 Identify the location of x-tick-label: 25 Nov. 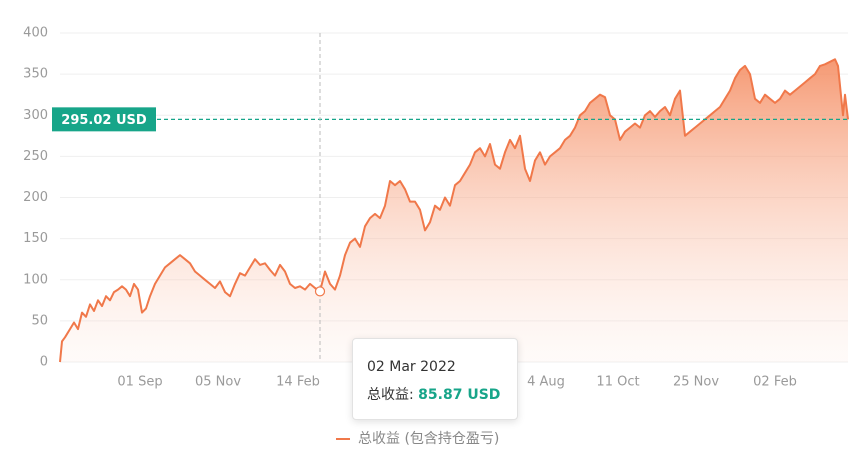
(696, 382).